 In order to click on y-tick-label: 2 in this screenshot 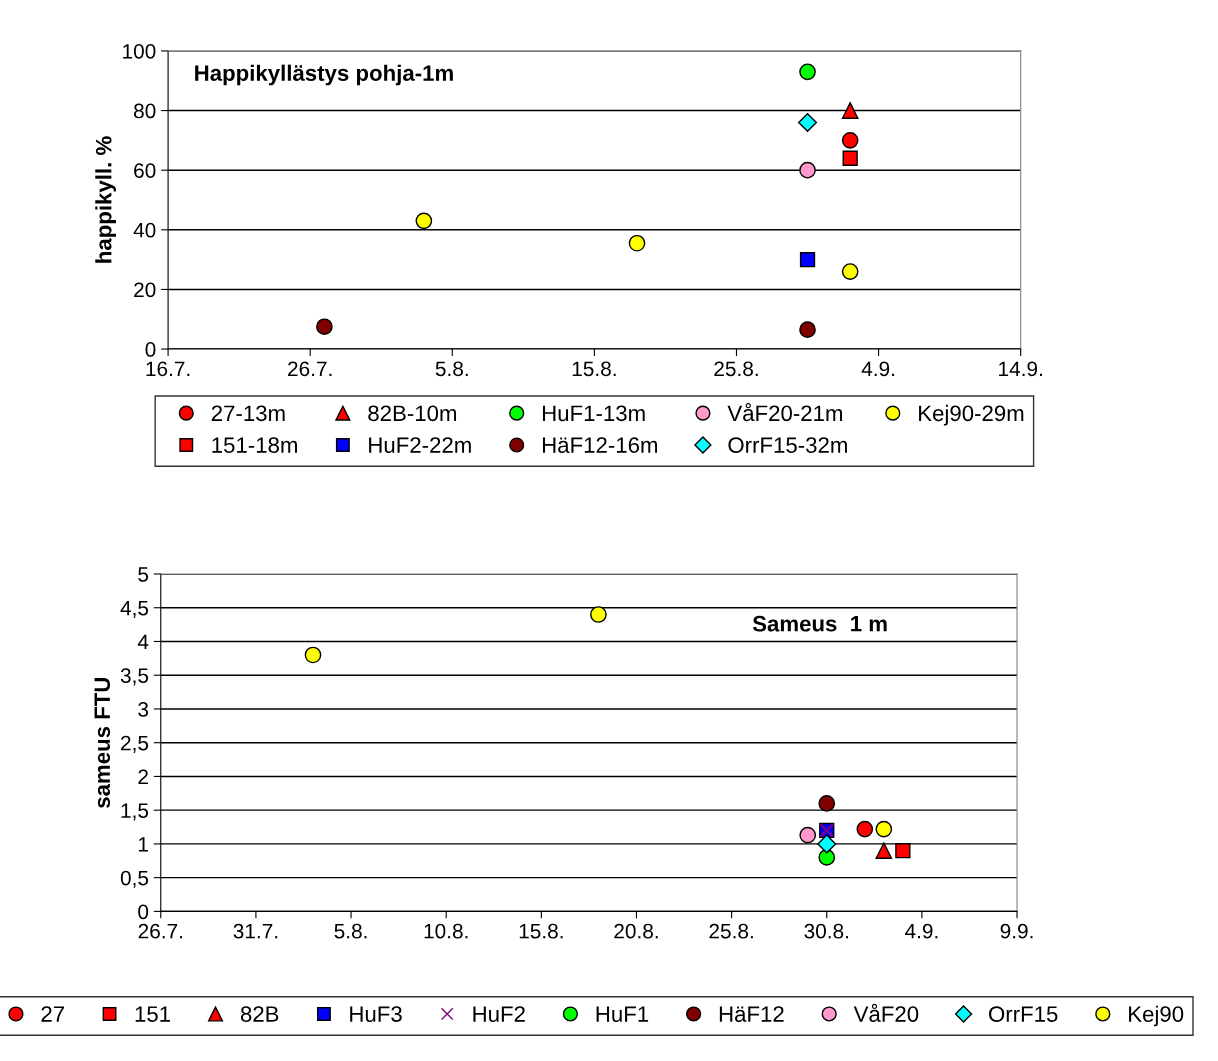, I will do `click(143, 776)`.